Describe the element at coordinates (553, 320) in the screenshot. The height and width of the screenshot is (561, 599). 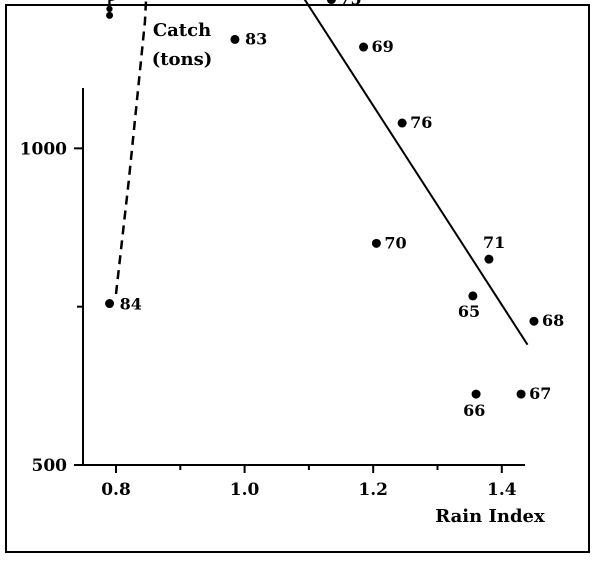
I see `point-label-68: 68` at that location.